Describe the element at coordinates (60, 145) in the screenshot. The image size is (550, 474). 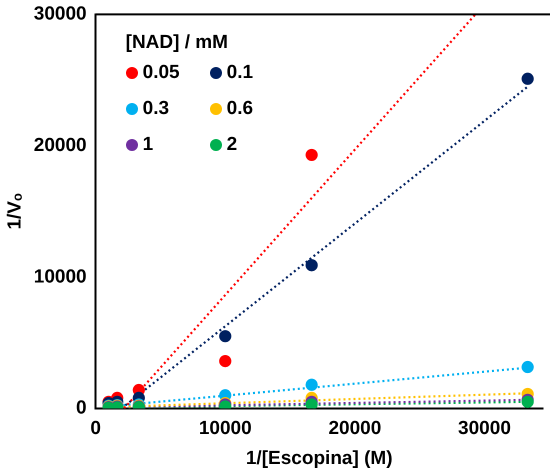
I see `y-tick-label: 20000` at that location.